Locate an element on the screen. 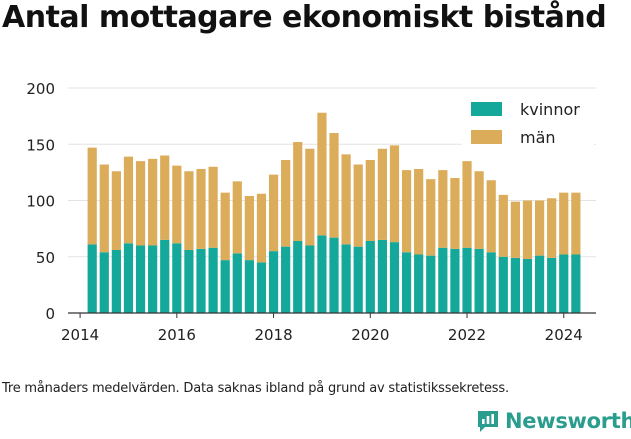  y-tick-label: 50 is located at coordinates (45, 258).